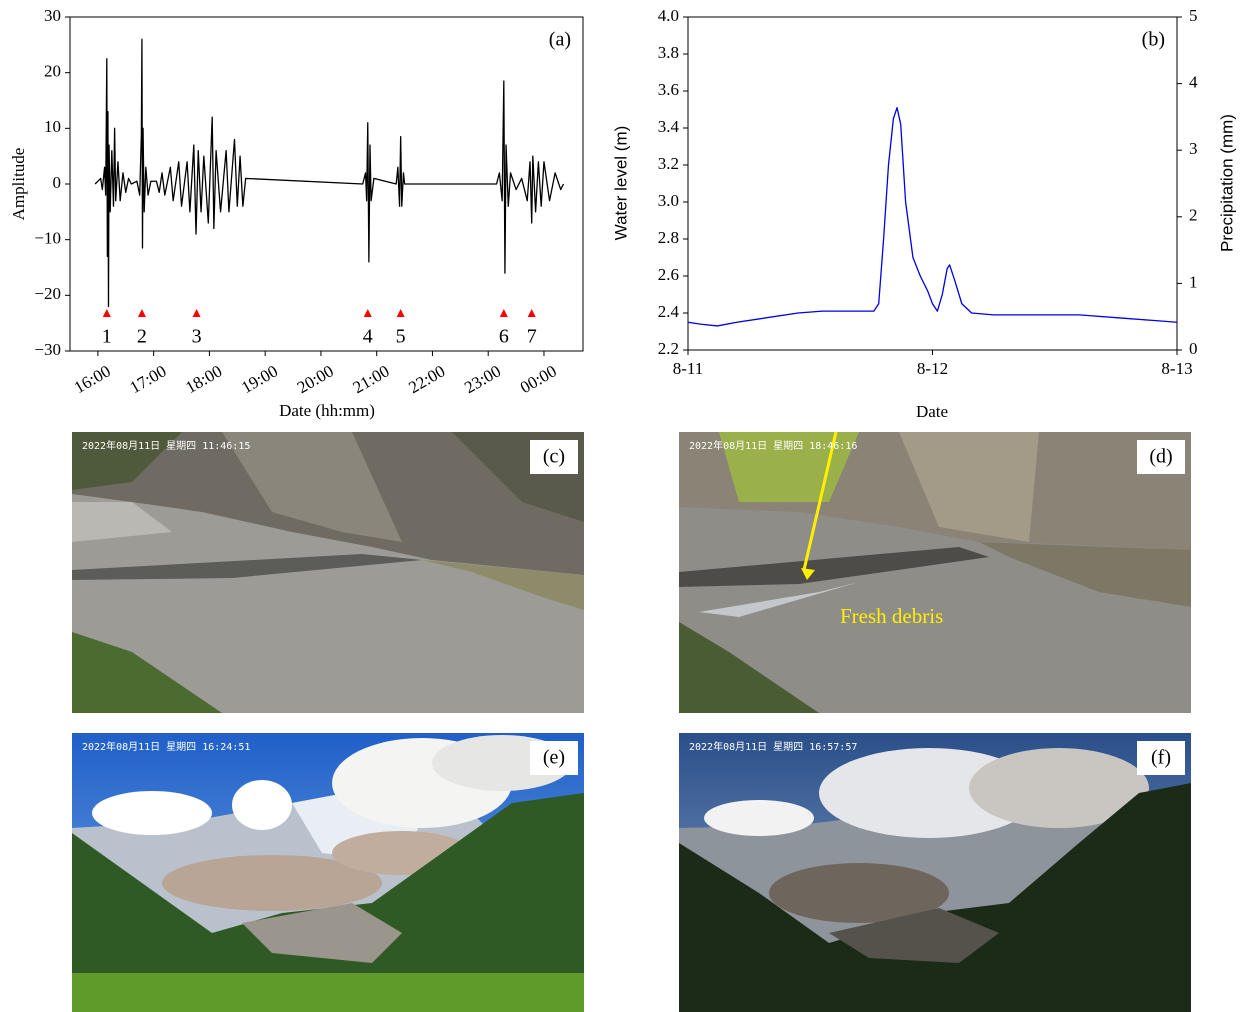 This screenshot has width=1242, height=1012. Describe the element at coordinates (47, 238) in the screenshot. I see `y-tick-label: −10` at that location.